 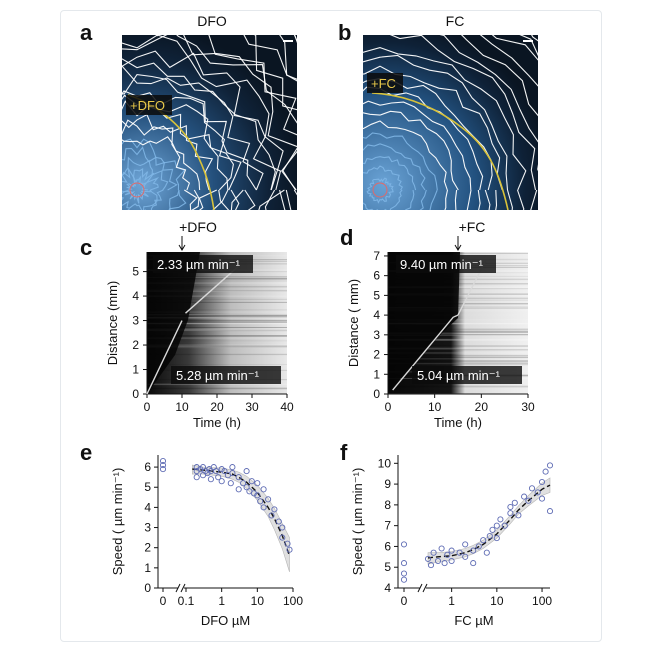 What do you see at coordinates (346, 237) in the screenshot?
I see `panel-d-label: d` at bounding box center [346, 237].